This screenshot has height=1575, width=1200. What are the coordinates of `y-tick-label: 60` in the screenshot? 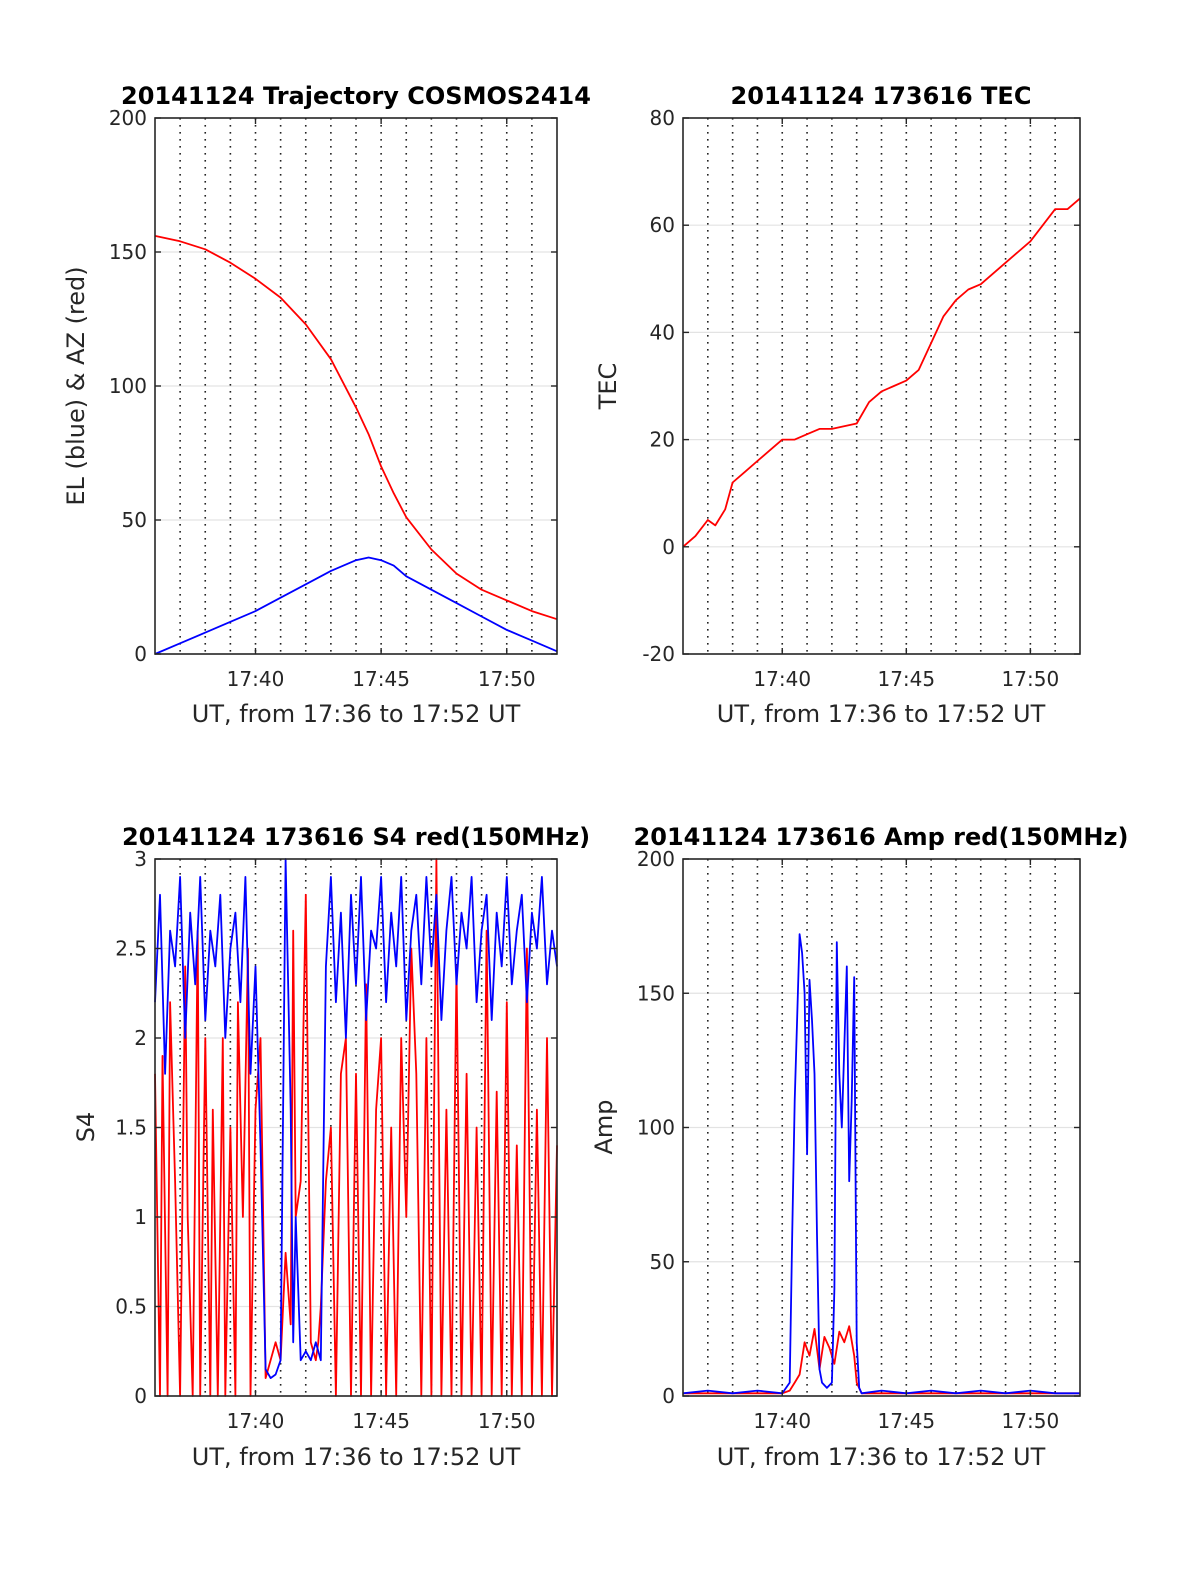 It's located at (662, 225).